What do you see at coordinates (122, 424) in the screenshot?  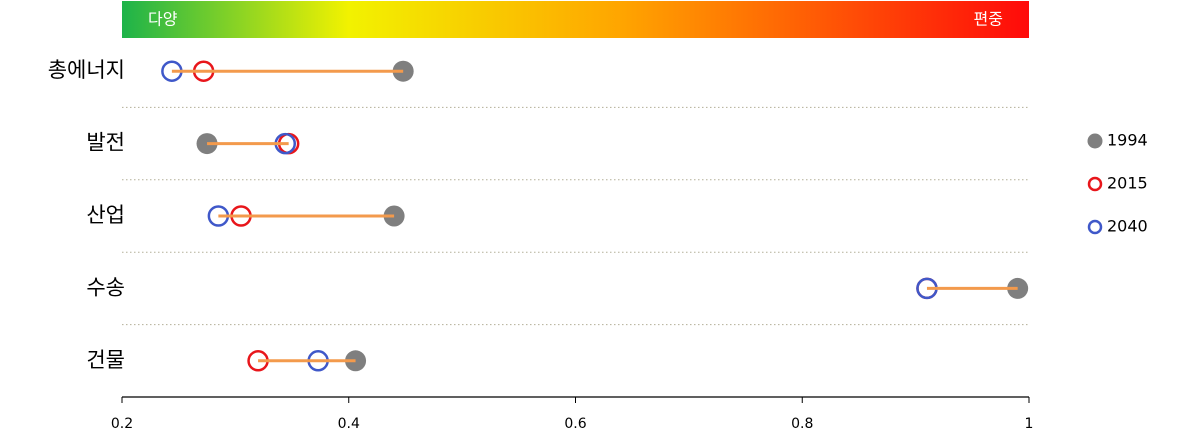 I see `x-tick-label: 0.2` at bounding box center [122, 424].